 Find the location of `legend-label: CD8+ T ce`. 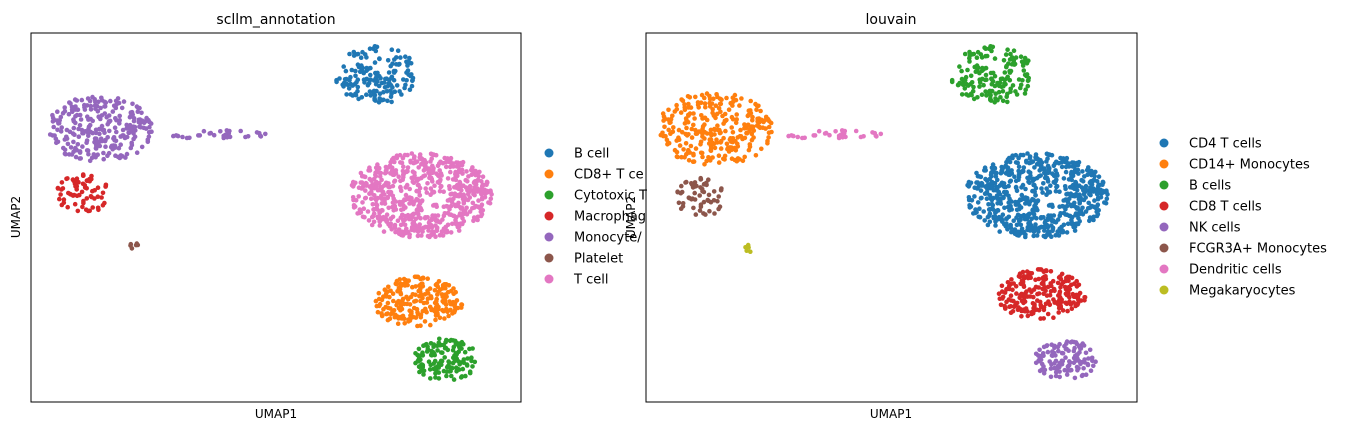

legend-label: CD8+ T ce is located at coordinates (609, 175).